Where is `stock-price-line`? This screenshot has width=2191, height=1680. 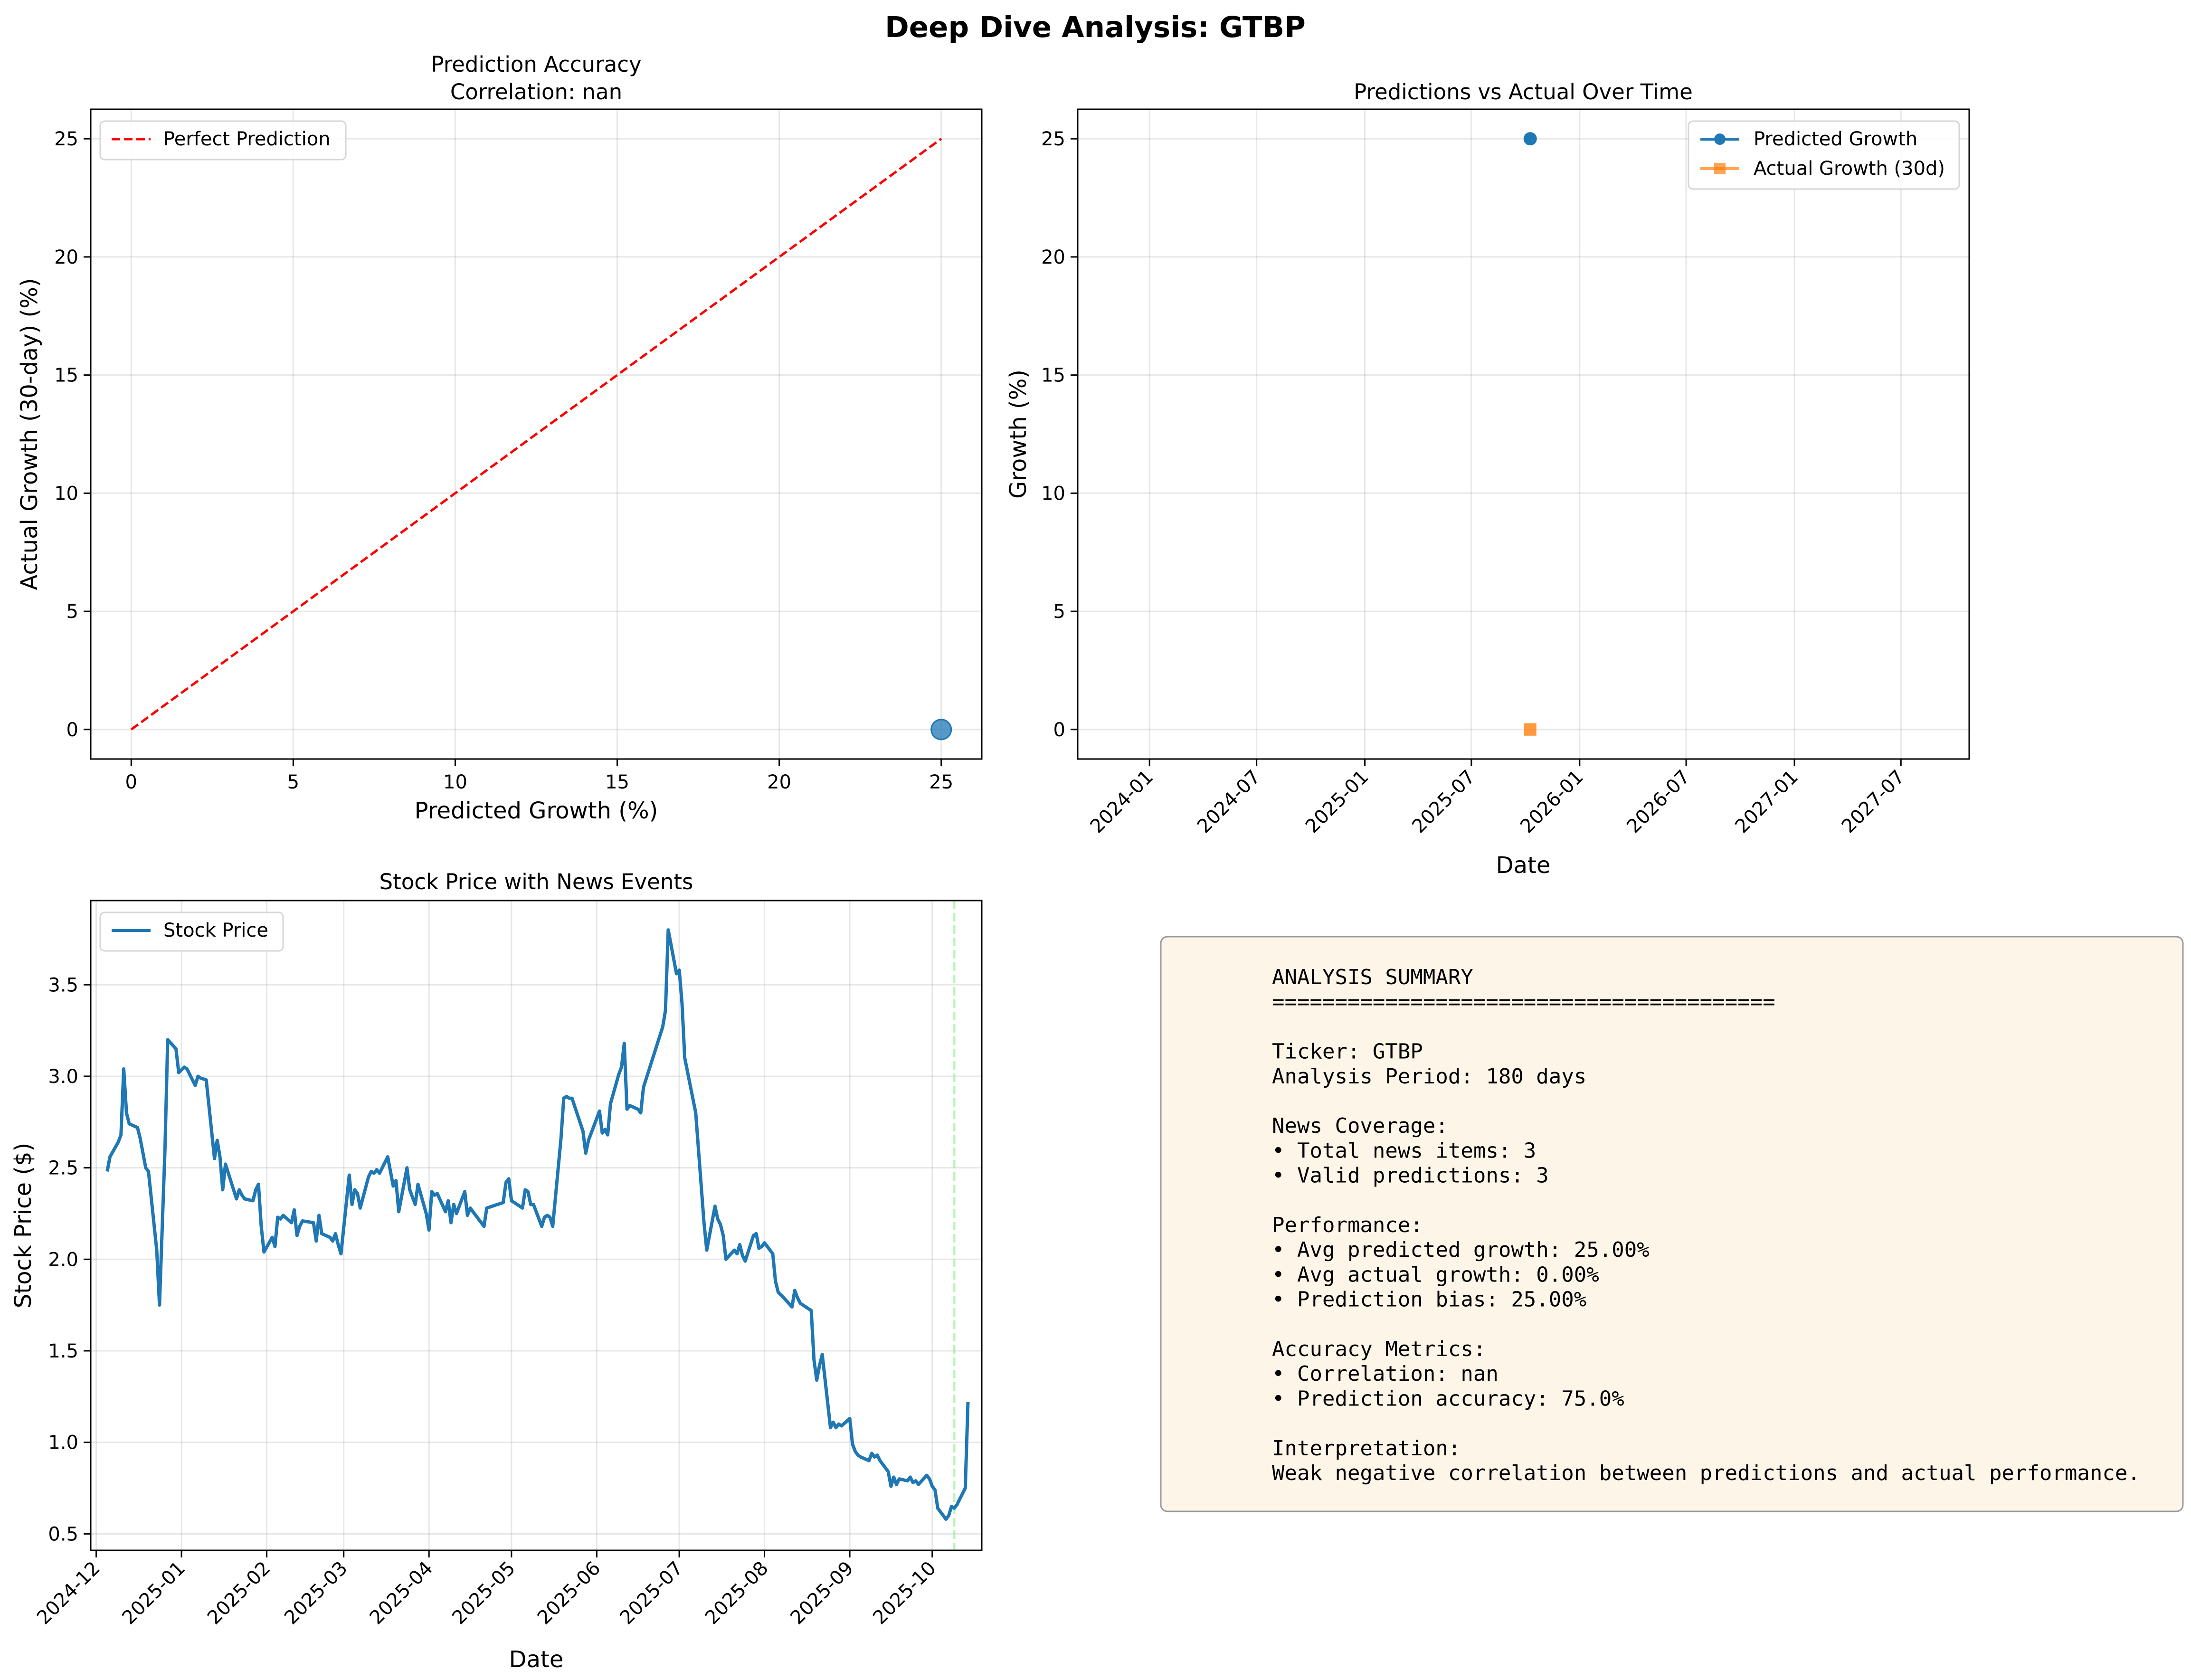 stock-price-line is located at coordinates (537, 1224).